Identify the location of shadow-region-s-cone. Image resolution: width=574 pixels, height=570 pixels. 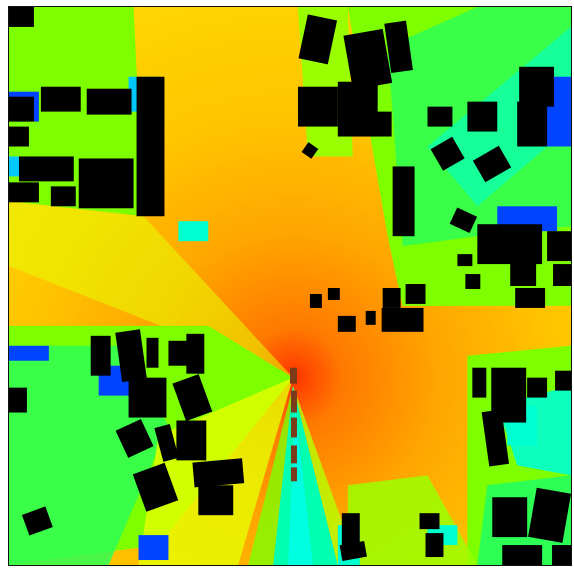
(305, 475).